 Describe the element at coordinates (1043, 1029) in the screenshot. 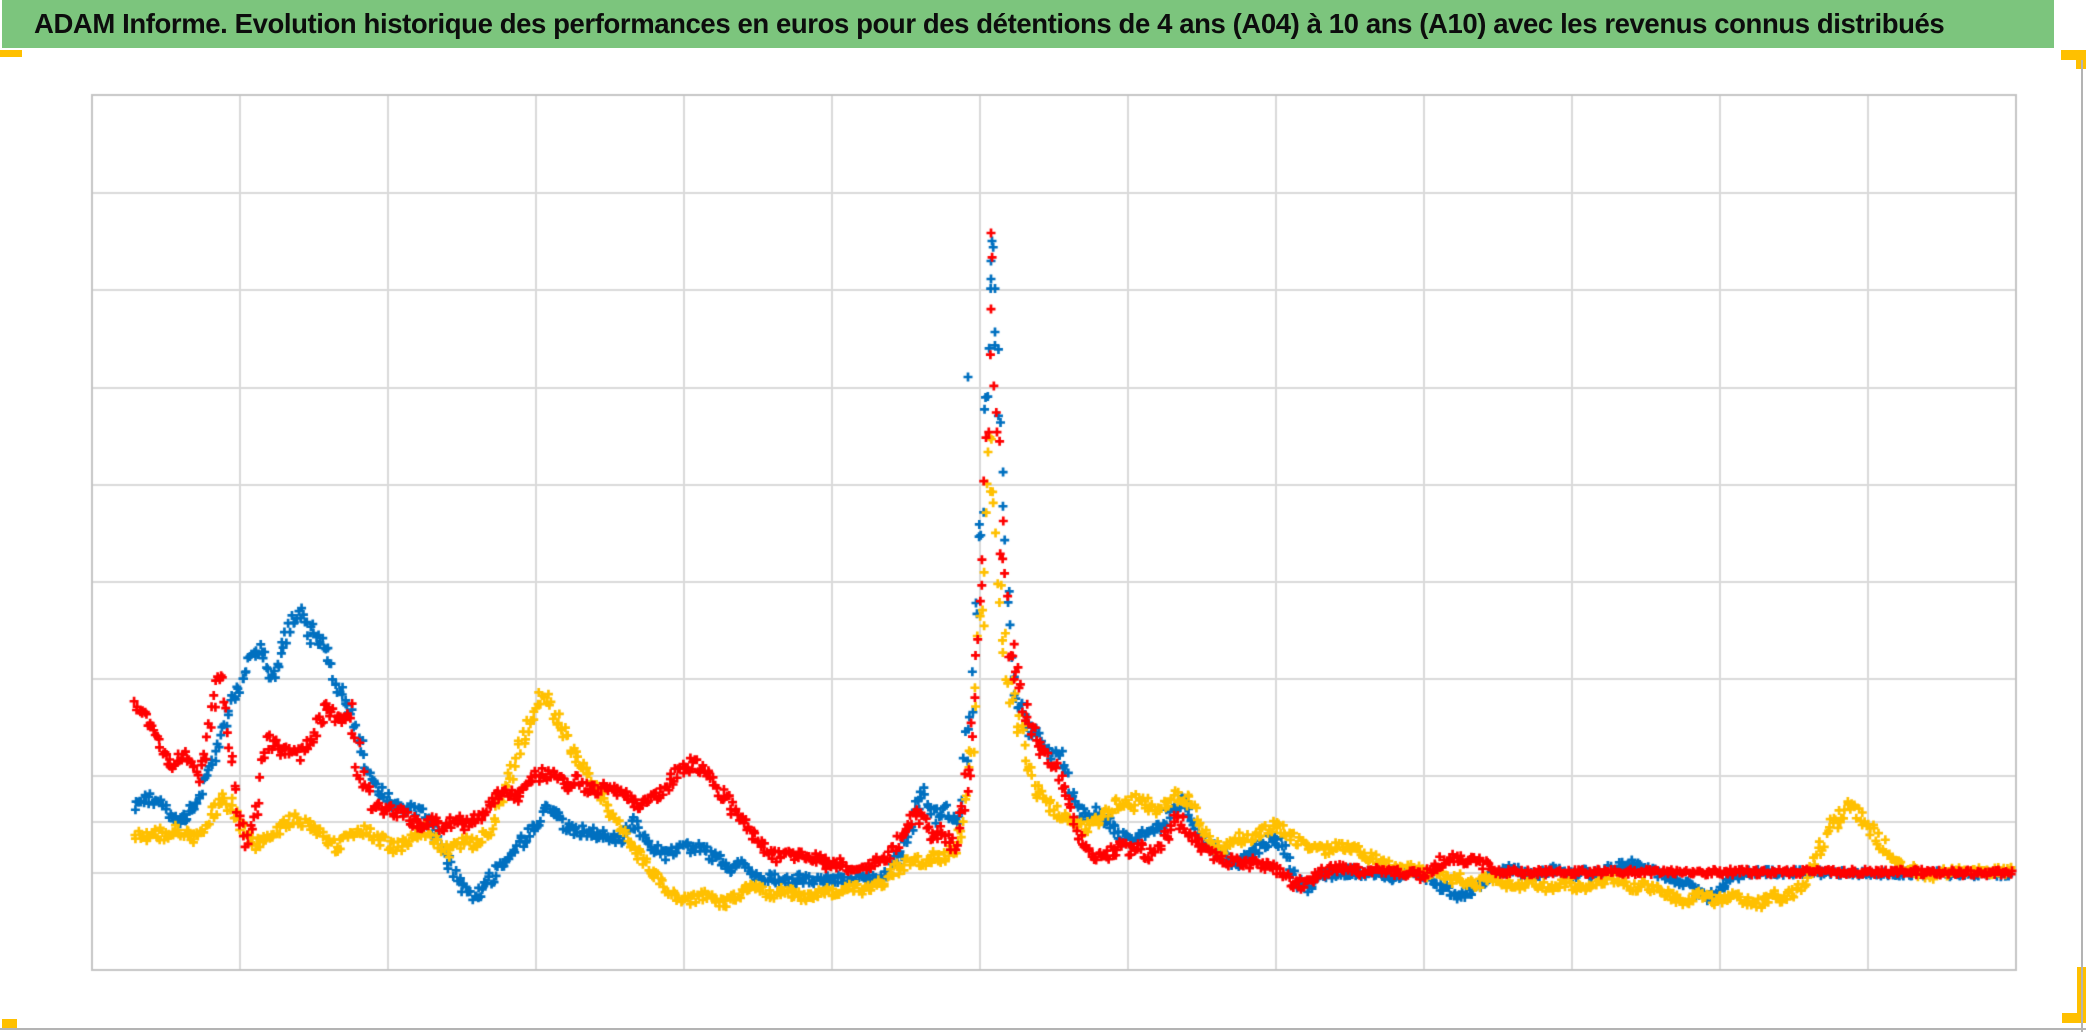

I see `slide-bottom-border` at that location.